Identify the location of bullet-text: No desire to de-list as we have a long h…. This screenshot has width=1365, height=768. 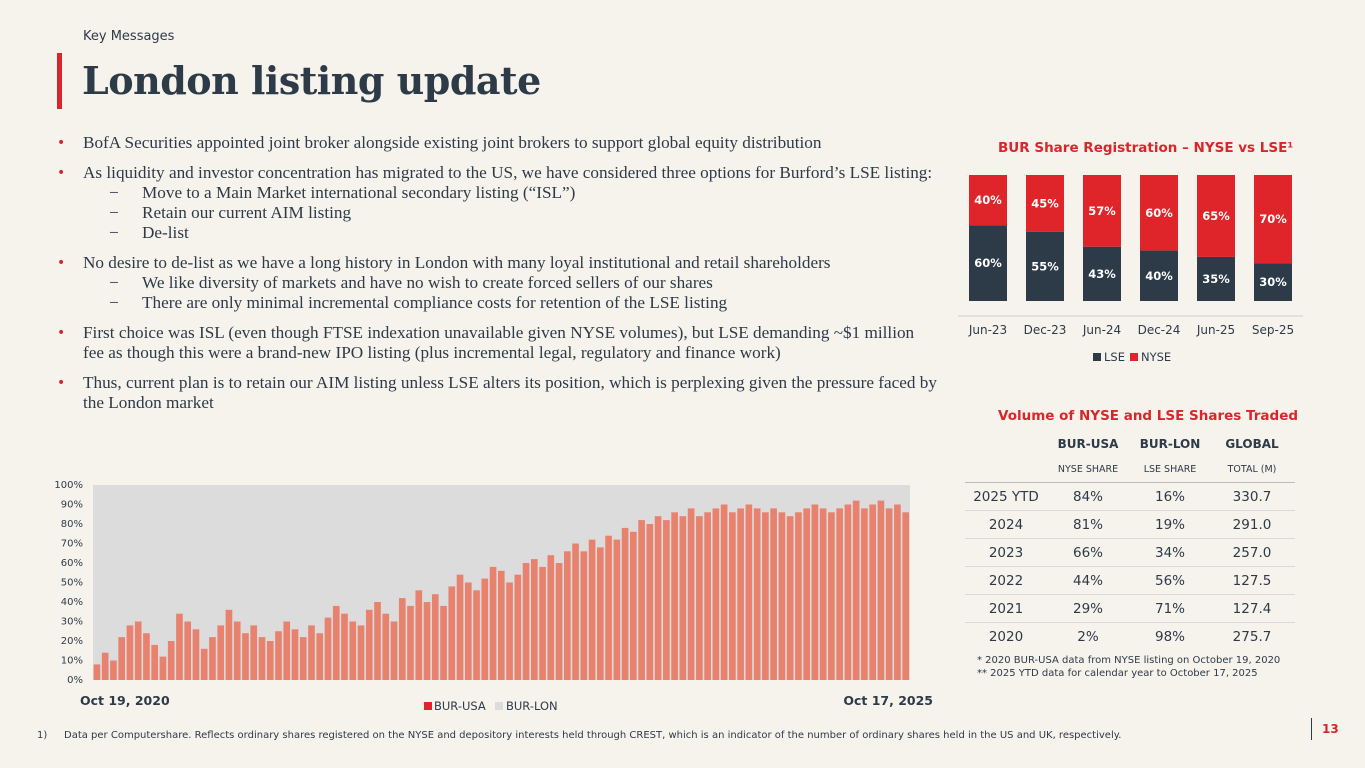
(457, 262).